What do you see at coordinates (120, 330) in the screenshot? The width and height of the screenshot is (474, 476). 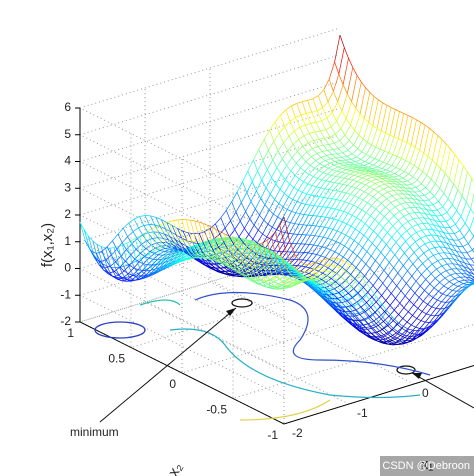 I see `contour` at bounding box center [120, 330].